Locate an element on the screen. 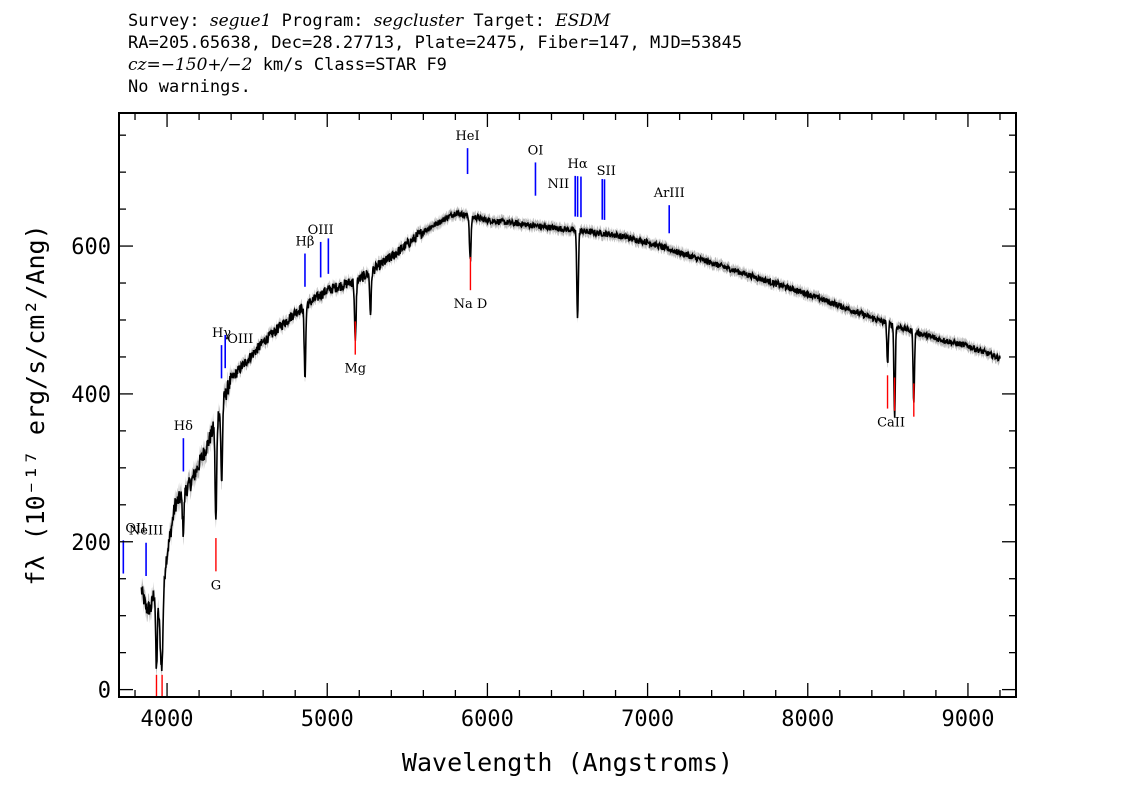 This screenshot has width=1134, height=810. x-tick-label: 6000 is located at coordinates (487, 719).